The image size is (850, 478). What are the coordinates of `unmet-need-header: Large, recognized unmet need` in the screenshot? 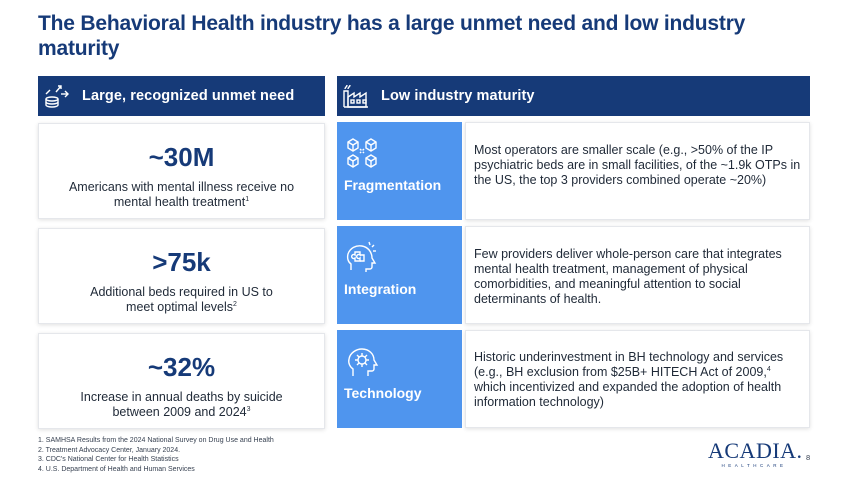 It's located at (181, 96).